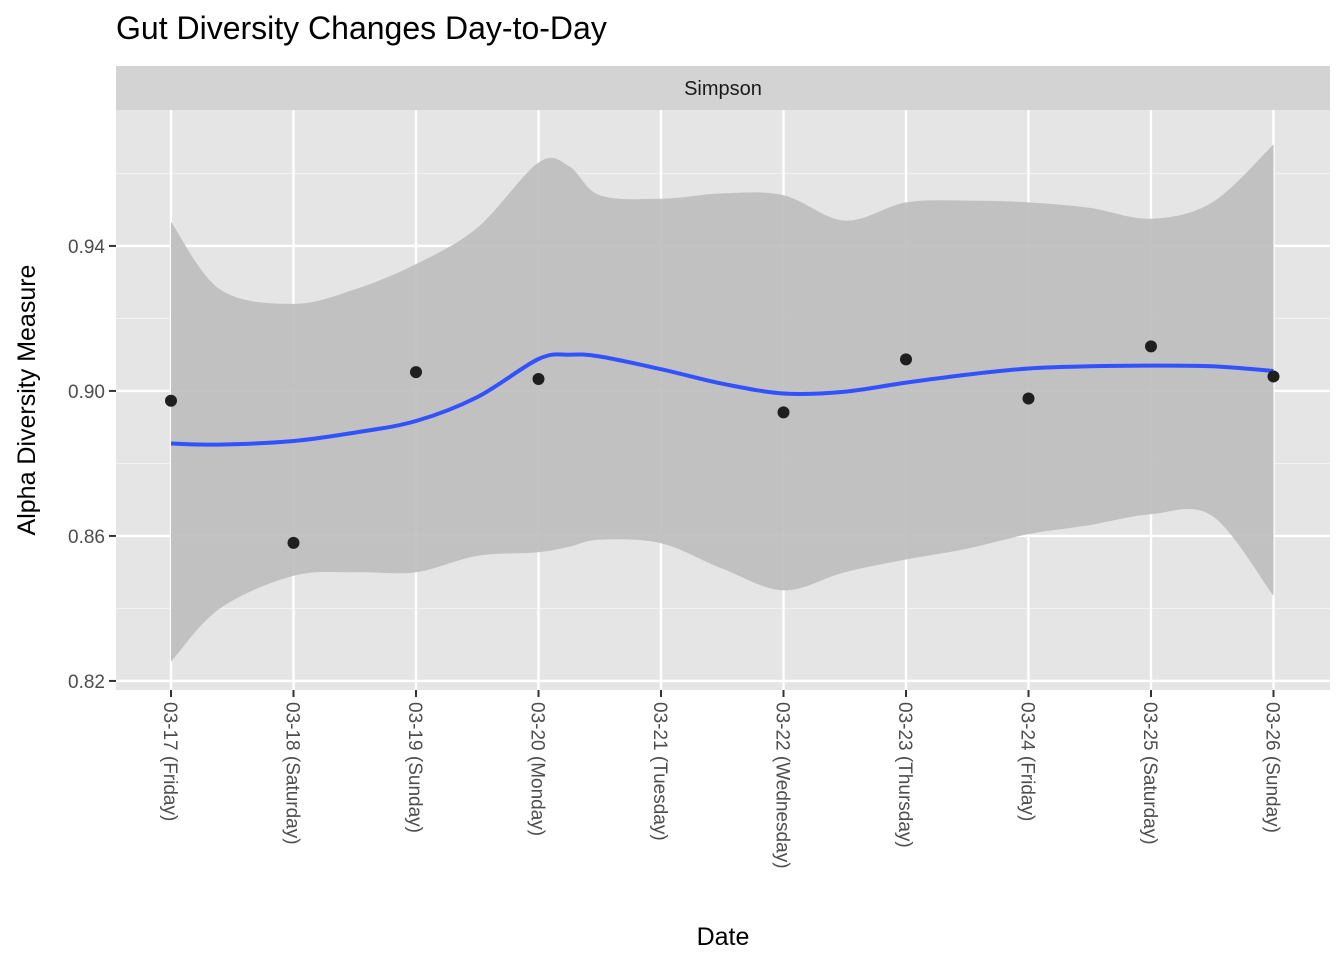  What do you see at coordinates (86, 537) in the screenshot?
I see `y-tick-label: 0.86` at bounding box center [86, 537].